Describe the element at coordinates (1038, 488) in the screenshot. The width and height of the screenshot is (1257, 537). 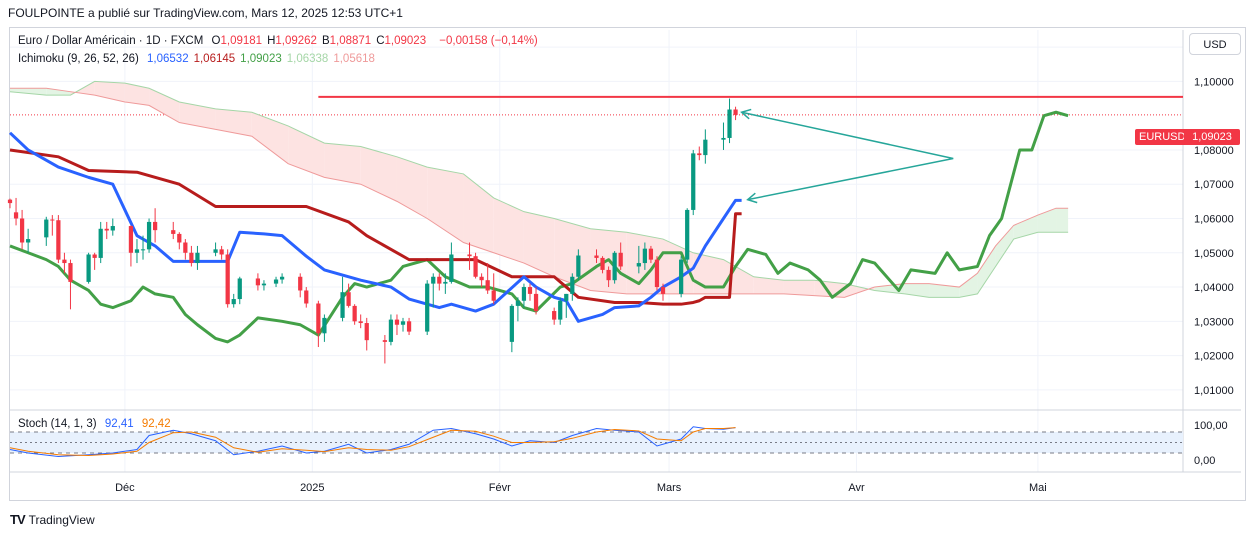
I see `time-tick-label: Mai` at that location.